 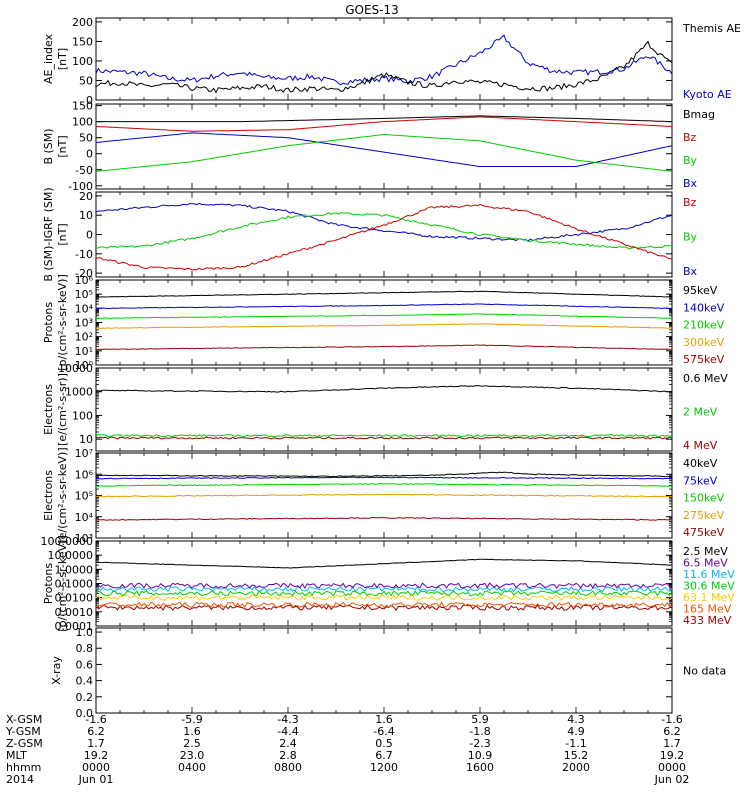 I want to click on y-tick-label: 100, so click(x=82, y=61).